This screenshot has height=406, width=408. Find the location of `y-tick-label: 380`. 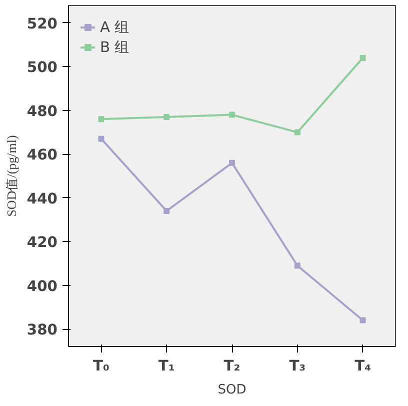

y-tick-label: 380 is located at coordinates (42, 330).